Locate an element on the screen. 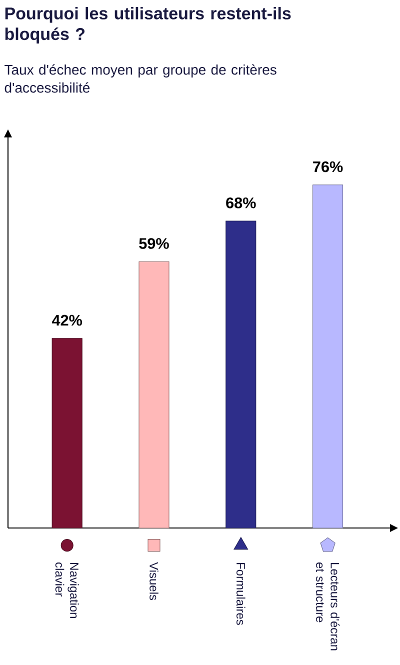 The width and height of the screenshot is (400, 665). chart-title: Pourquoi les utilisateurs restent-ils bloqués ? is located at coordinates (148, 25).